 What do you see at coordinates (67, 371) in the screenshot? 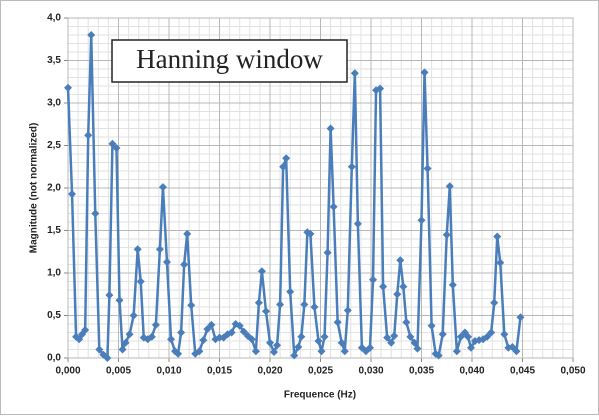
I see `x-tick-label: 0,000` at bounding box center [67, 371].